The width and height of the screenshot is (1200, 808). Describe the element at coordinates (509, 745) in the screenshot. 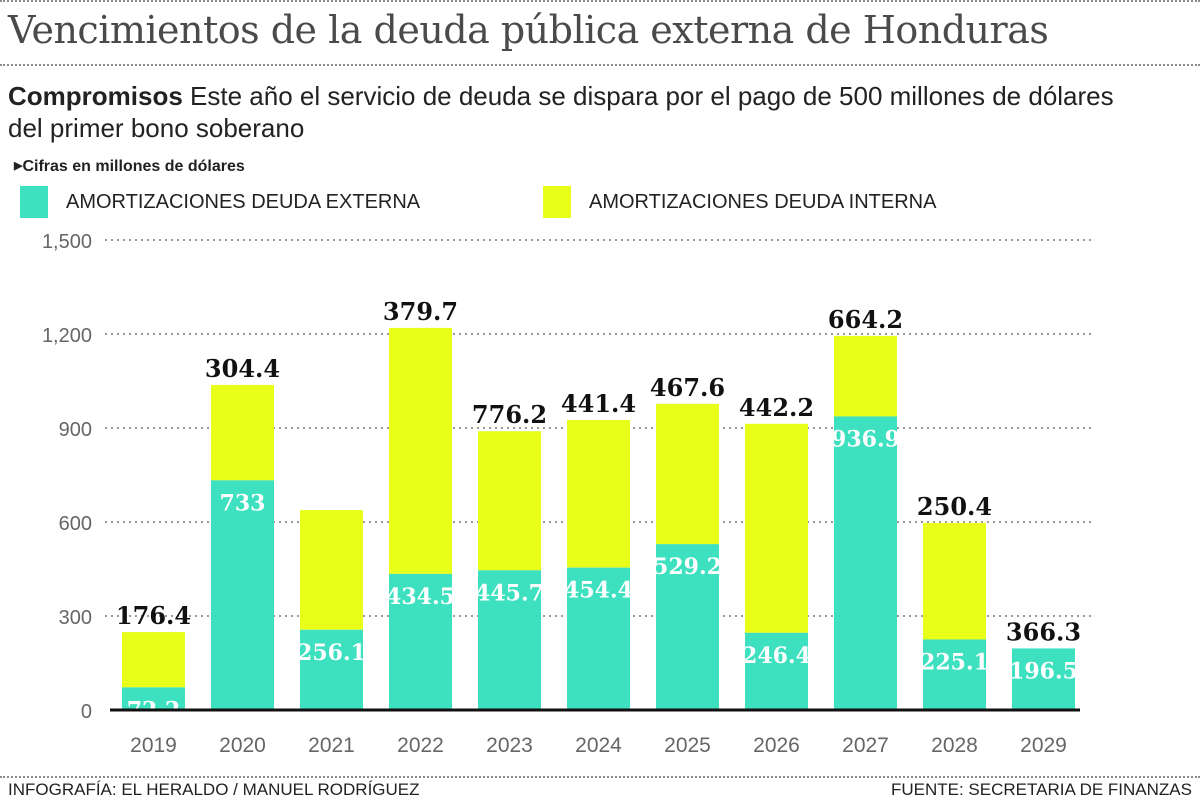

I see `x-tick-label: 2023` at that location.